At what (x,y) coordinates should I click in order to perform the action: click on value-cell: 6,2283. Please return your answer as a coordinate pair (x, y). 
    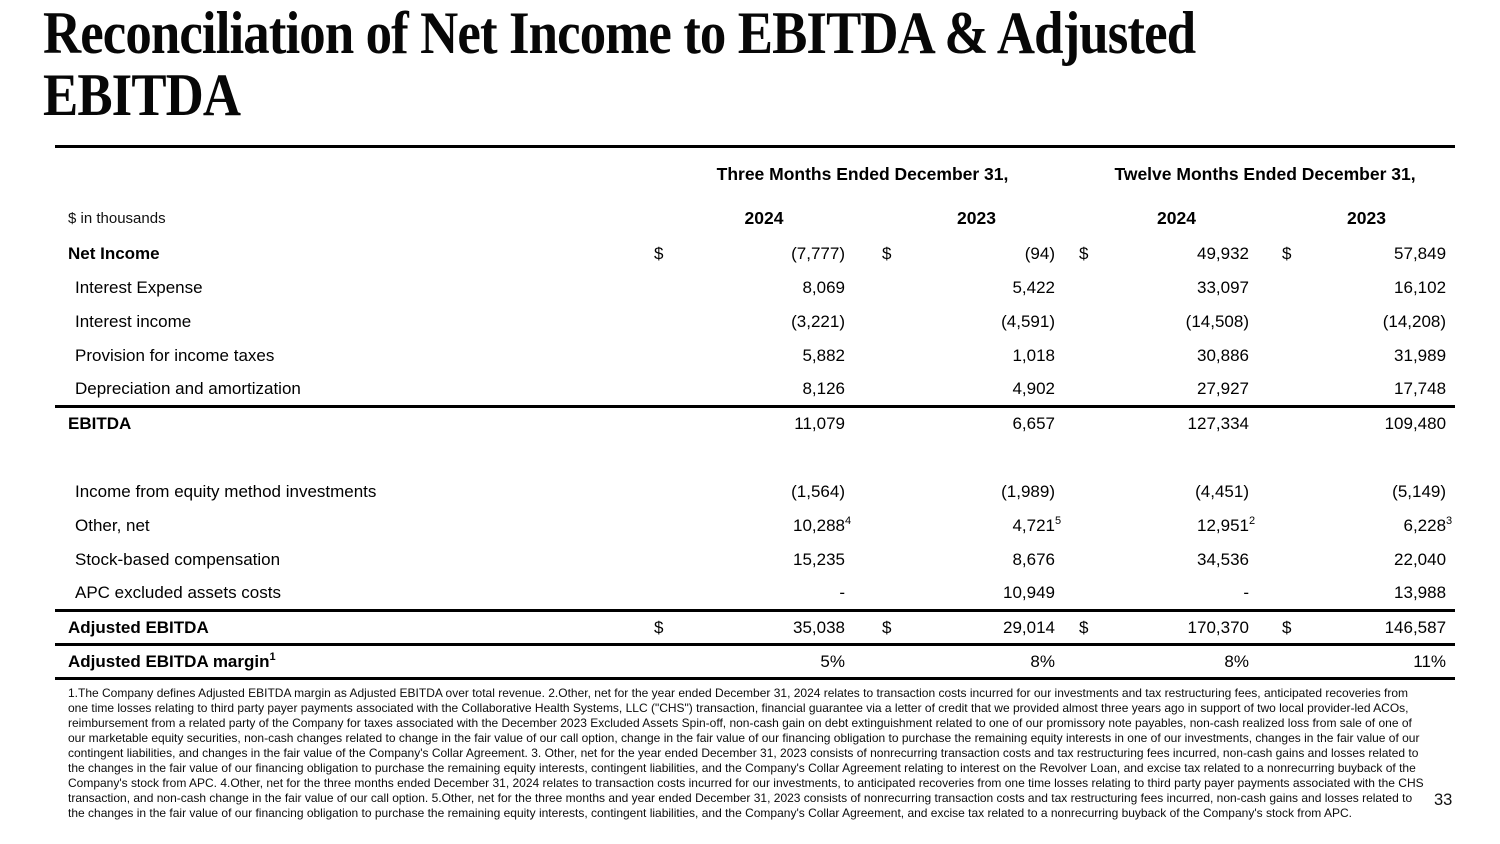
    Looking at the image, I should click on (1428, 525).